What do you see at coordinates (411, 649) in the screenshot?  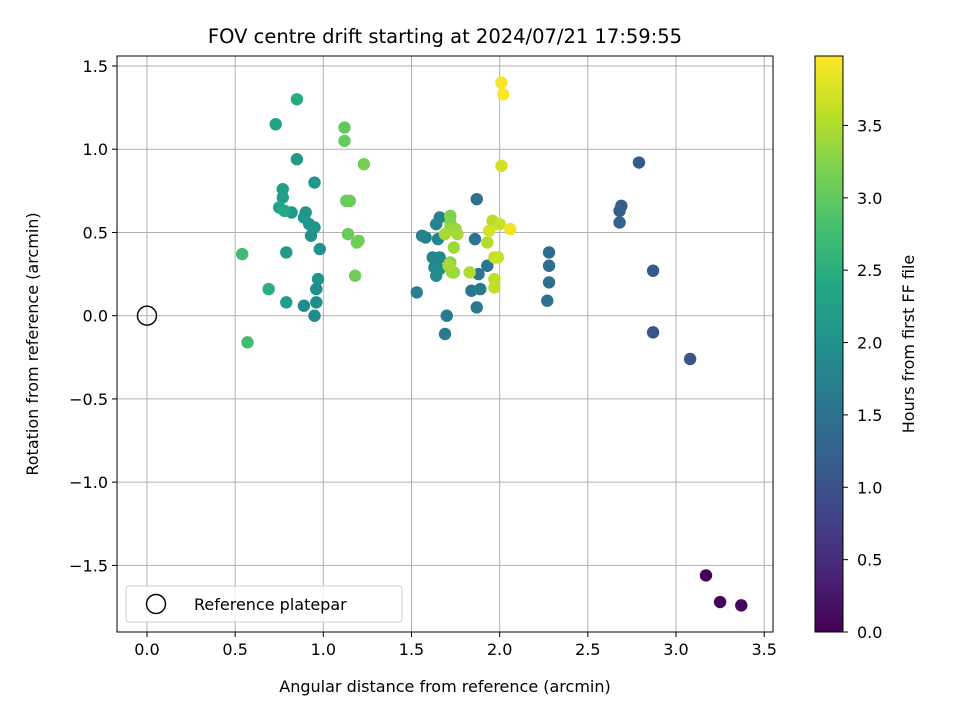 I see `x-tick-label: 1.5` at bounding box center [411, 649].